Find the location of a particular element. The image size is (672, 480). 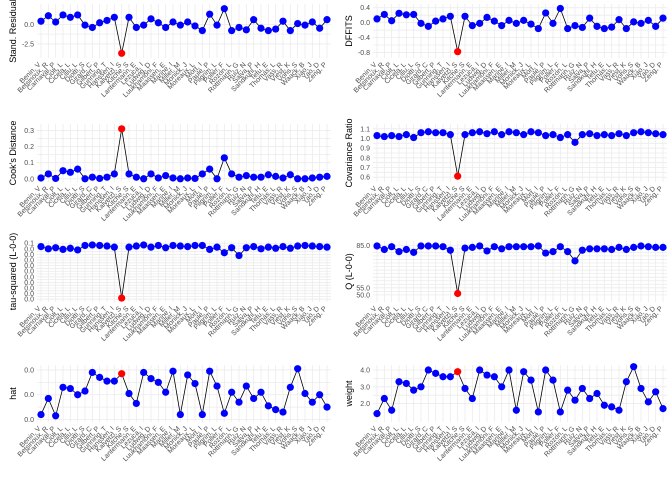

y-axis-title: Q (L-0-0) is located at coordinates (349, 271).